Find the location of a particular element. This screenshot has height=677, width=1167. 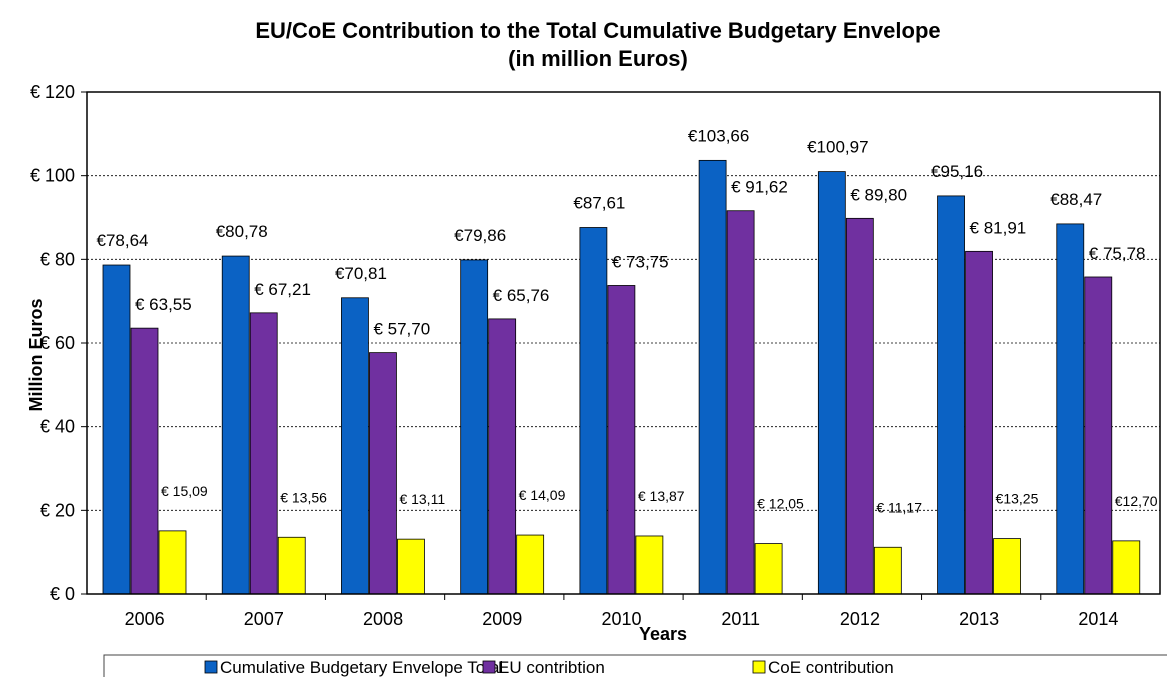

data-label: €80,78 is located at coordinates (242, 231).